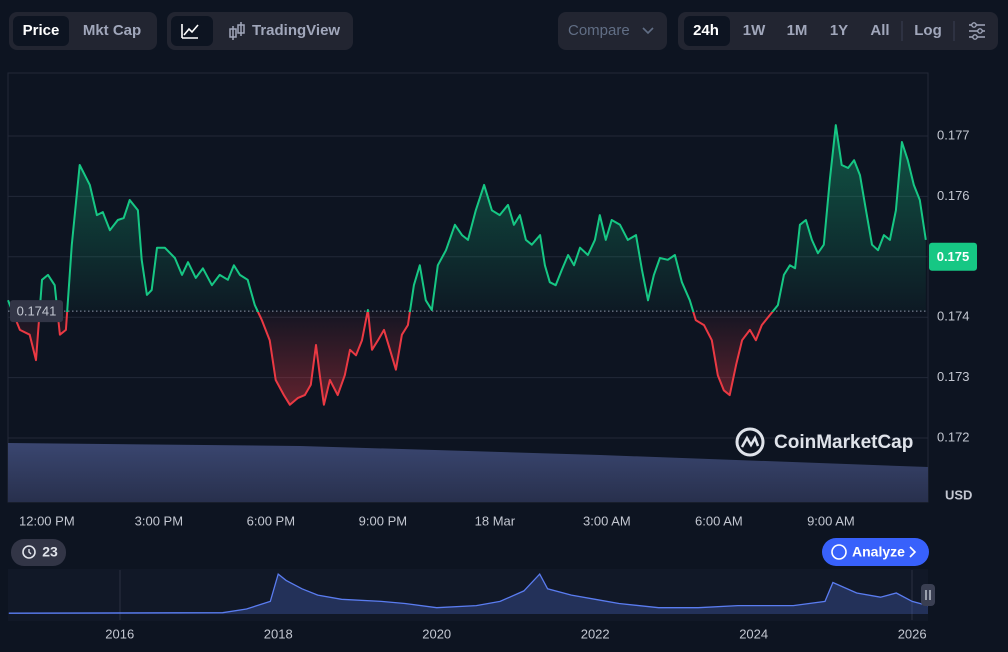 The width and height of the screenshot is (1008, 652). I want to click on unit-label: USD, so click(958, 494).